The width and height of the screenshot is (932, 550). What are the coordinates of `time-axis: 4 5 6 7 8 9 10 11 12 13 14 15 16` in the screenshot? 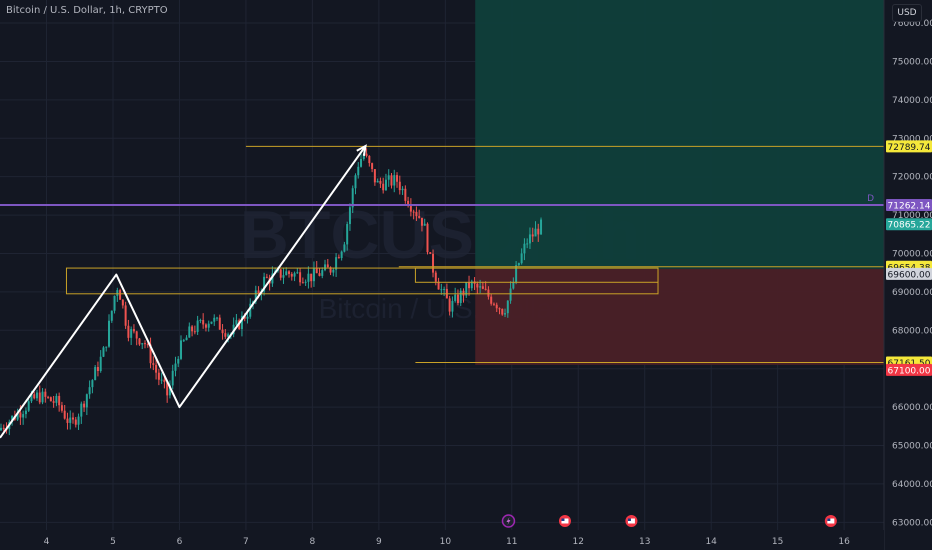 It's located at (442, 540).